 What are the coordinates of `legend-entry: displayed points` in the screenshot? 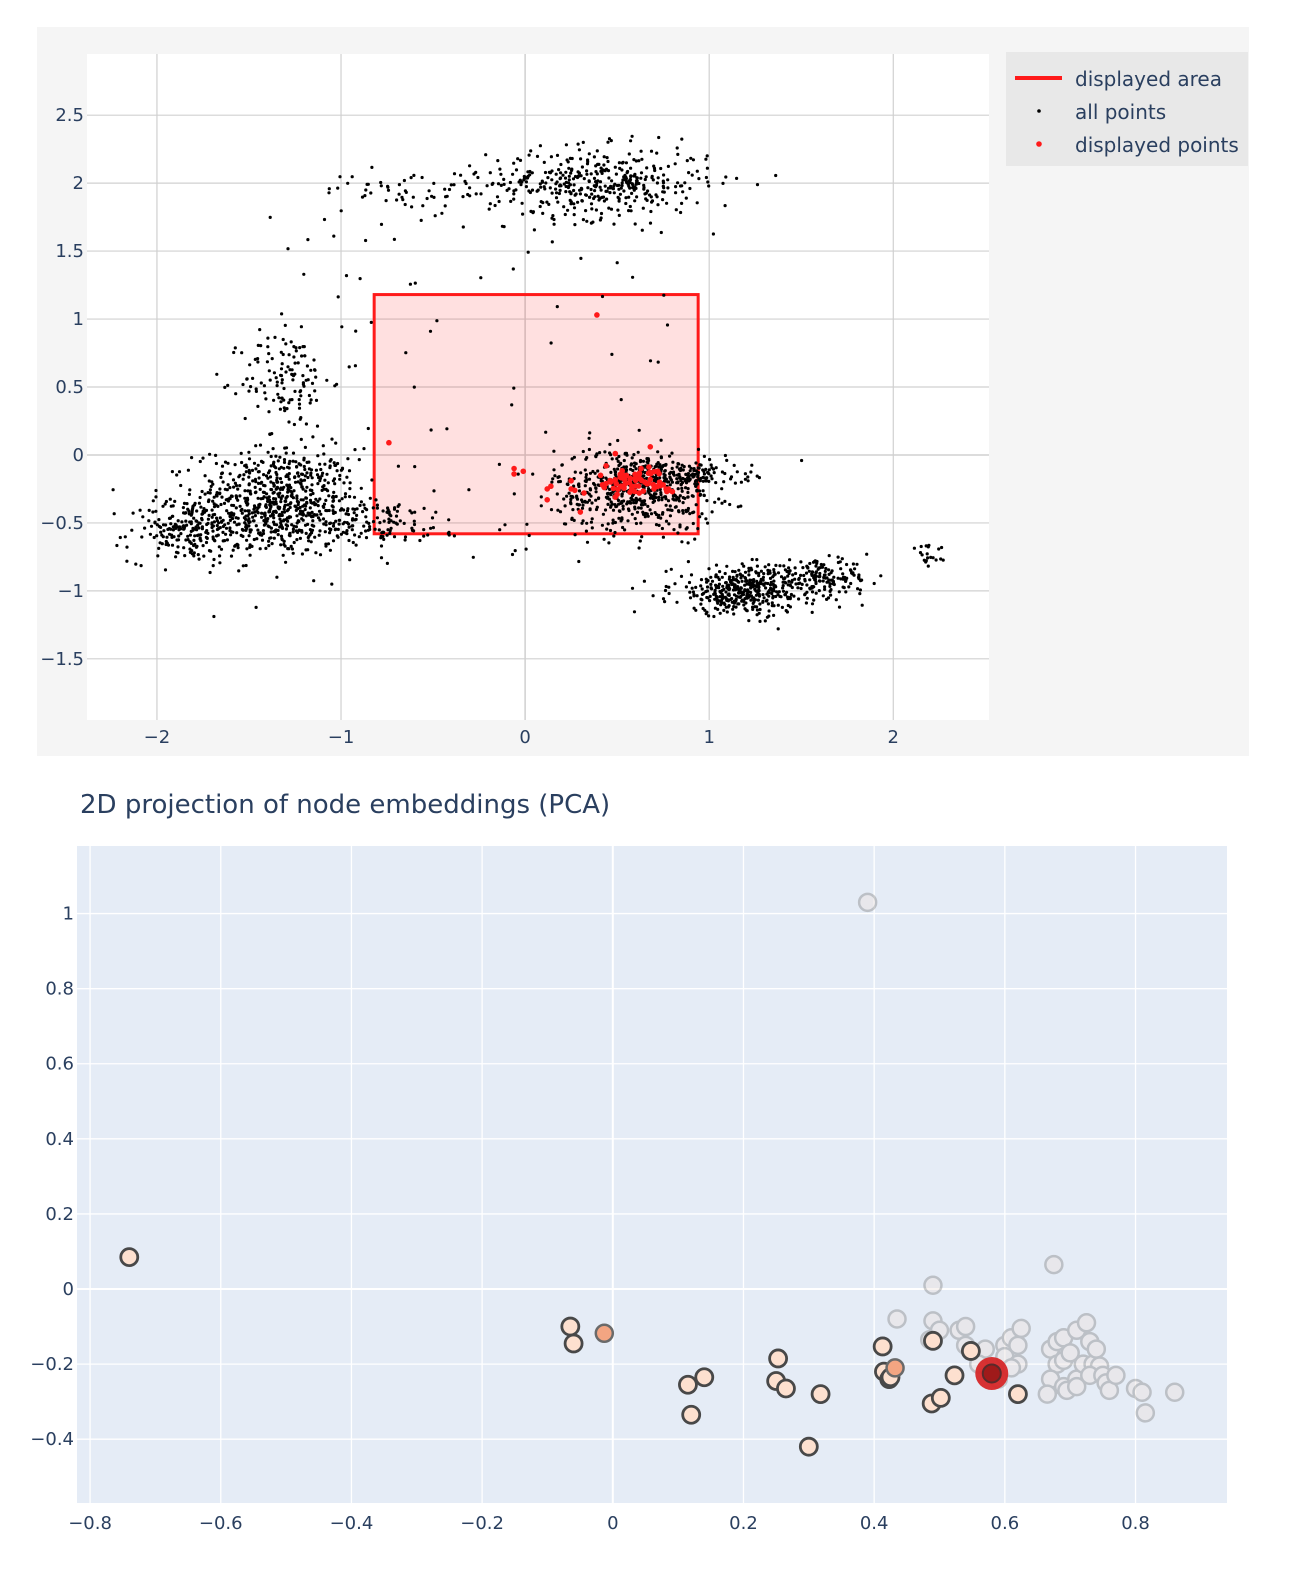 It's located at (1157, 145).